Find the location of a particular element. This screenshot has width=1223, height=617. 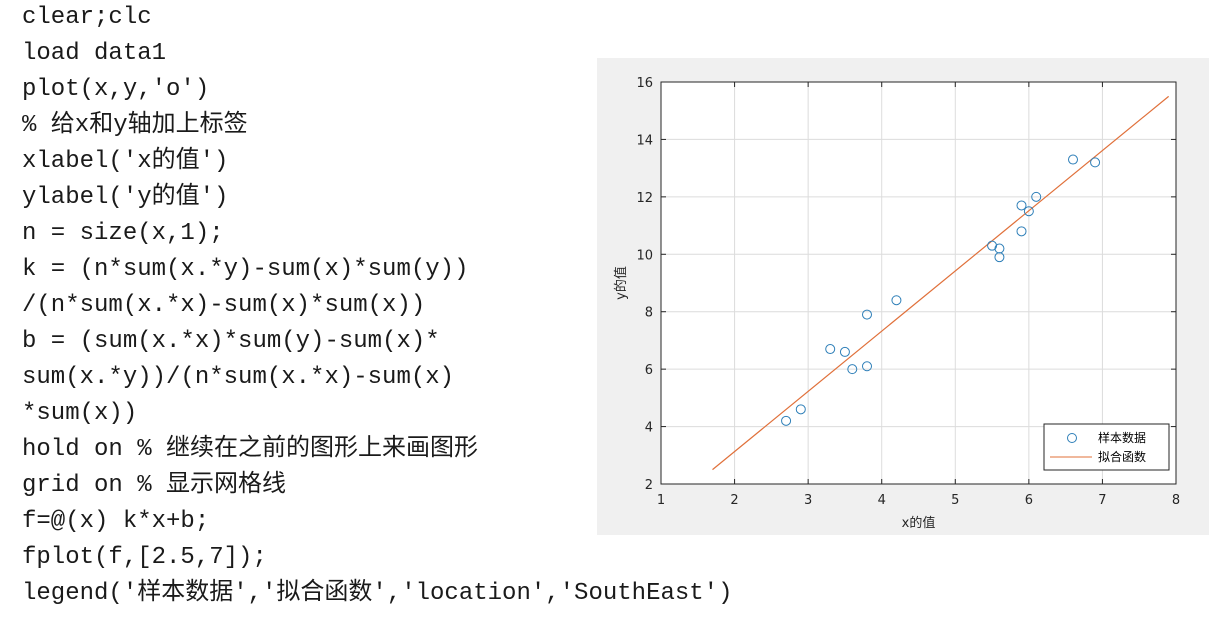

y-tick-label: 12 is located at coordinates (644, 198).